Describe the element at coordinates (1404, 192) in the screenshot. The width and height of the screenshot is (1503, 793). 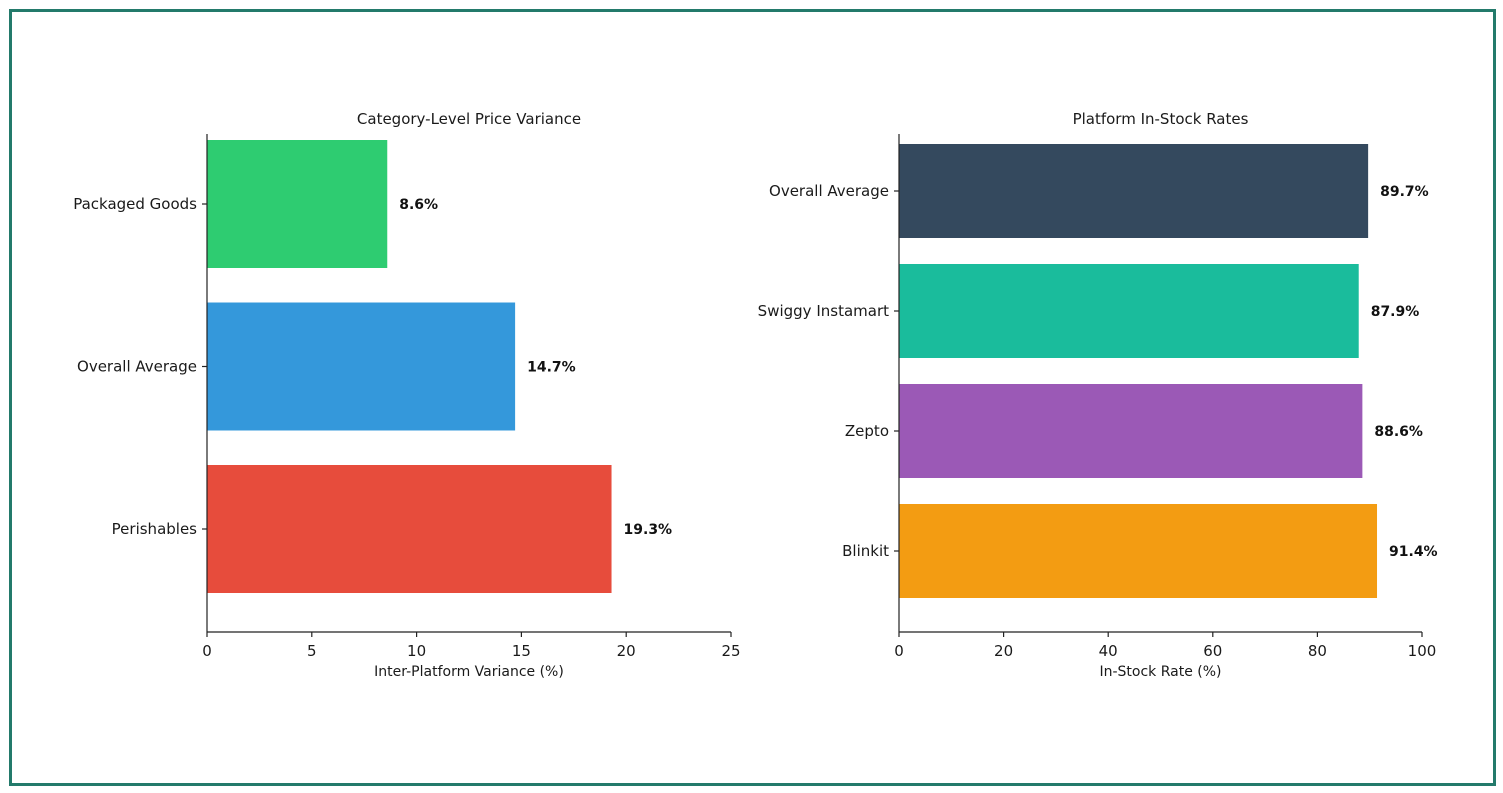
I see `data-label: 89.7%` at that location.